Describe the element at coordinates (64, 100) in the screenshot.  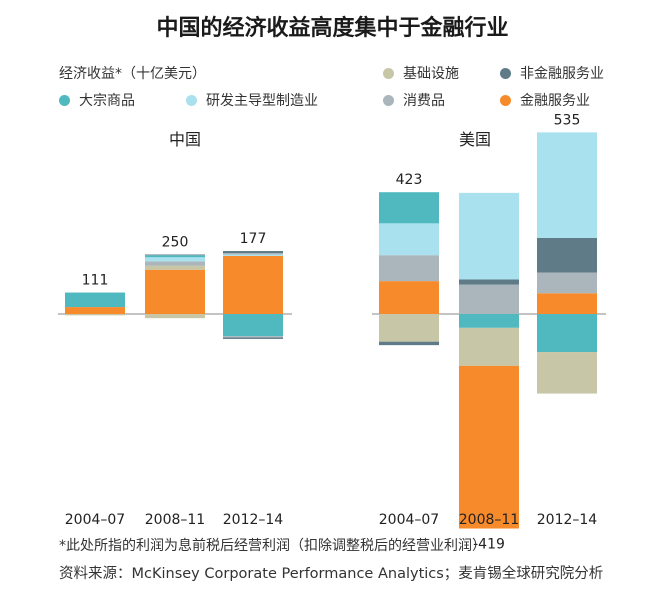
I see `legend-swatch-commodity` at that location.